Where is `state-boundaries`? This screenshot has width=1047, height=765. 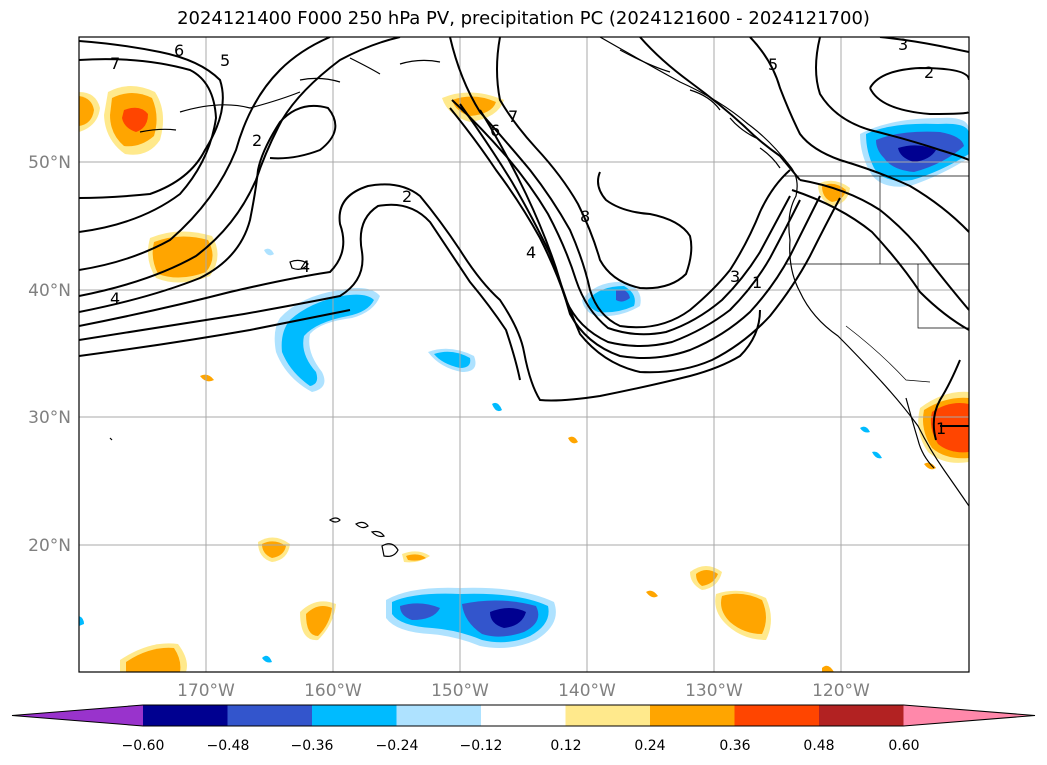
state-boundaries is located at coordinates (877, 279).